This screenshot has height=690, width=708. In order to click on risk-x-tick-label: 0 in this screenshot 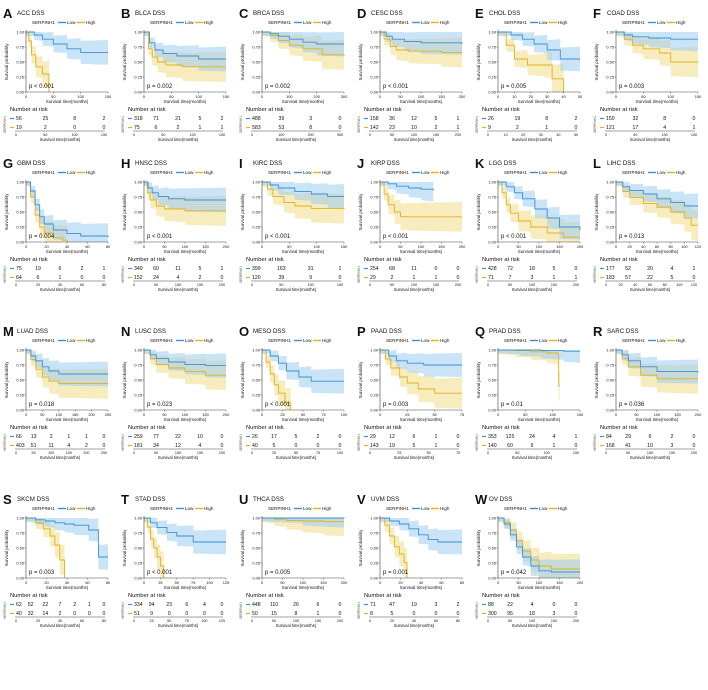, I will do `click(252, 453)`.